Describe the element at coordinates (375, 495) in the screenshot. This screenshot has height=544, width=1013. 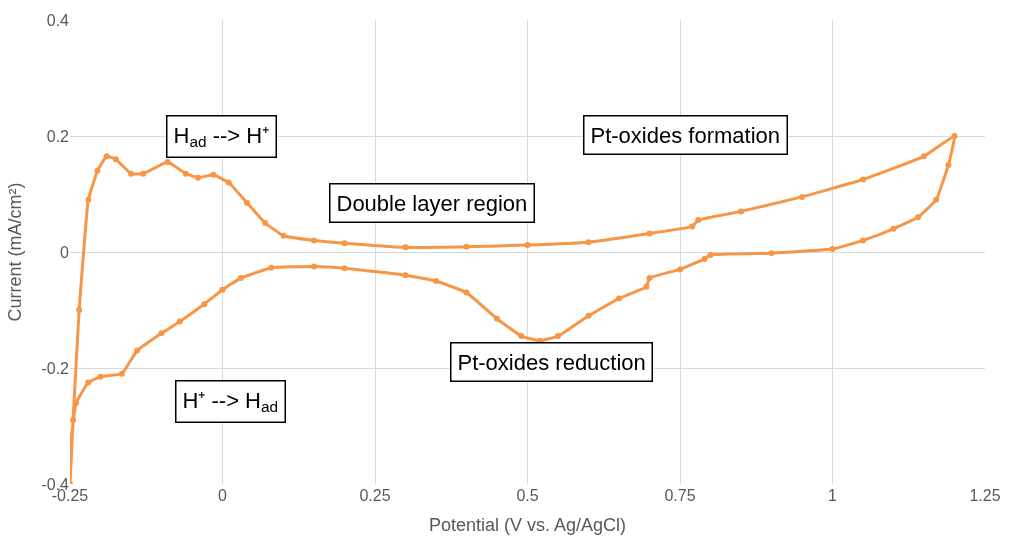
I see `x-tick-label: 0.25` at that location.